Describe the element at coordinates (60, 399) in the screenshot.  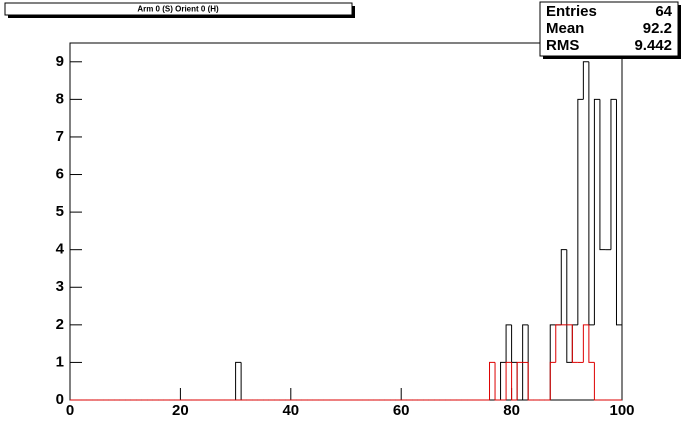
I see `y-tick-label: 0` at that location.